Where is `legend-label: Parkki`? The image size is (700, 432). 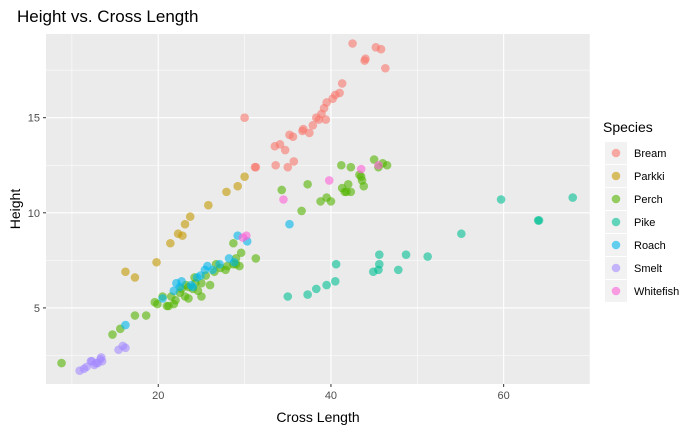 legend-label: Parkki is located at coordinates (649, 177).